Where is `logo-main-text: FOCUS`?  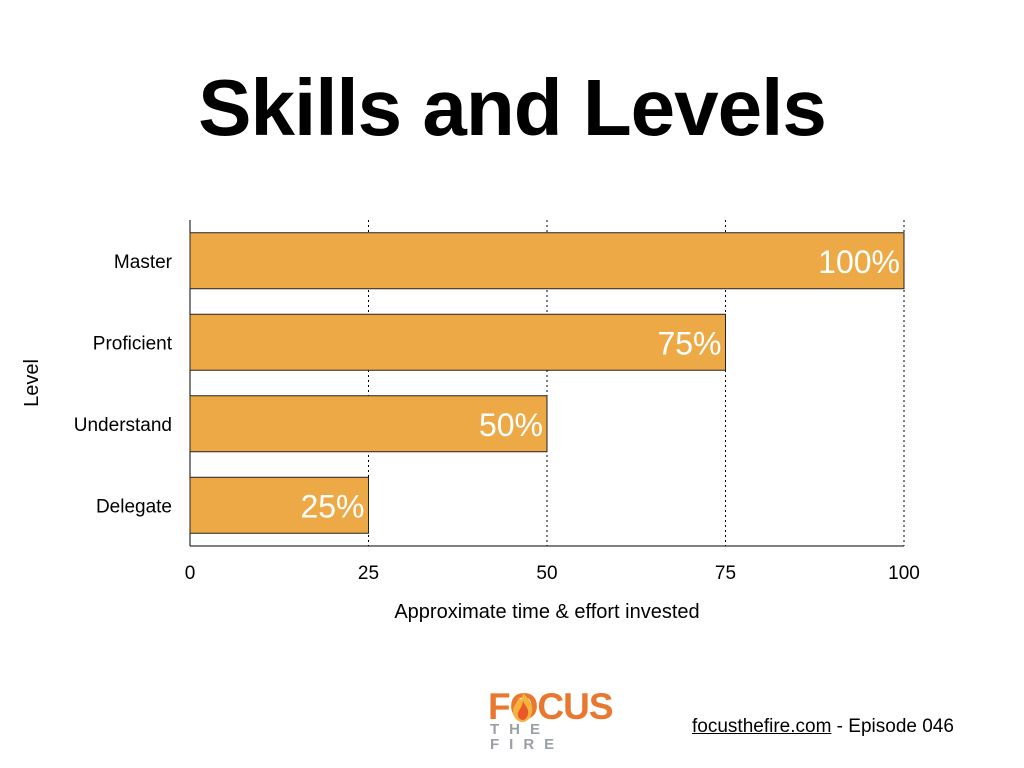 logo-main-text: FOCUS is located at coordinates (550, 706).